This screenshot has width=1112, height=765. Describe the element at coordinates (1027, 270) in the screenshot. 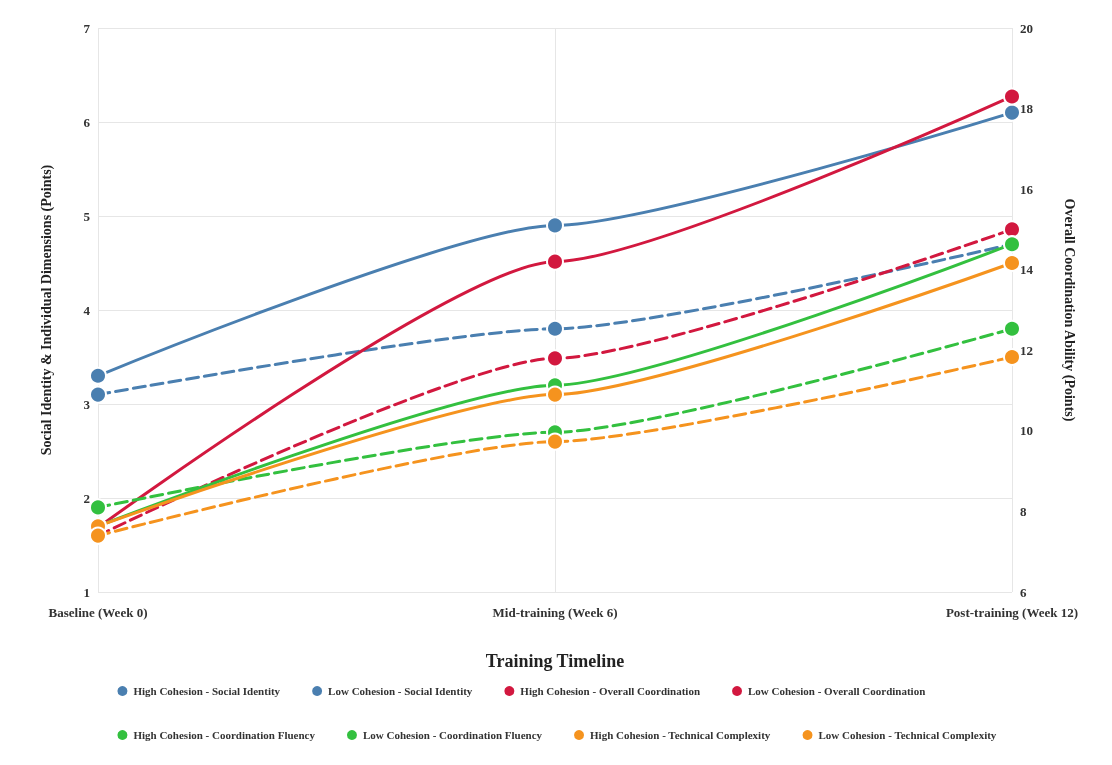

I see `y2-tick-label: 14` at that location.